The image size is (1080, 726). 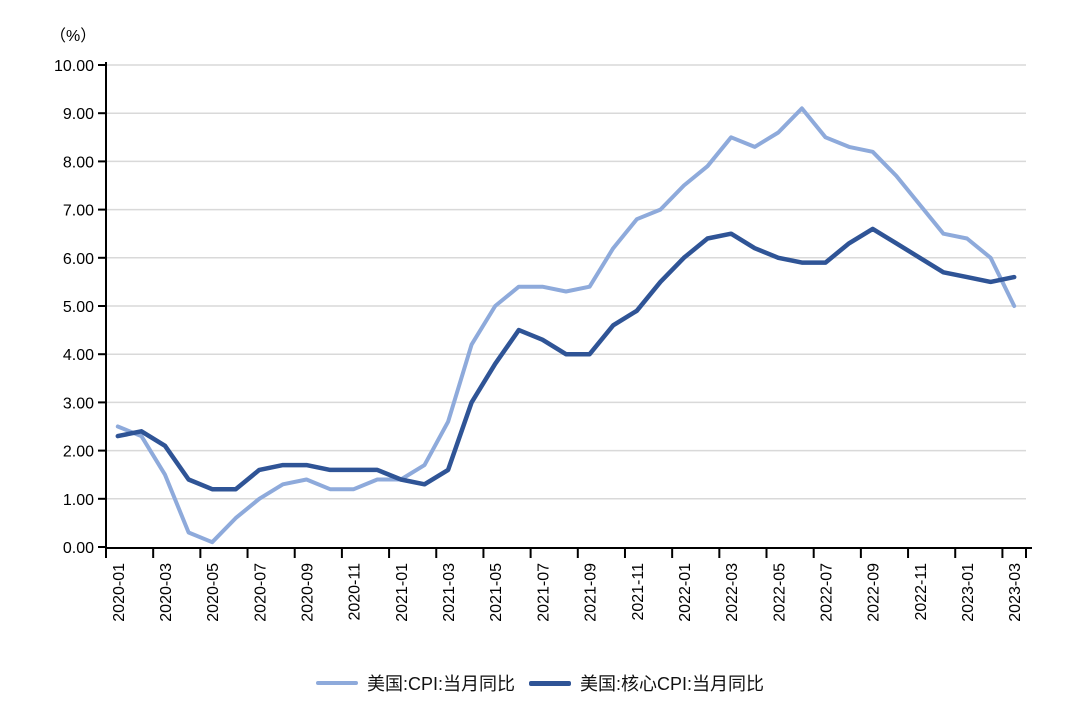 I want to click on legend-item-cpi: 美国:CPI:当月同比, so click(x=415, y=683).